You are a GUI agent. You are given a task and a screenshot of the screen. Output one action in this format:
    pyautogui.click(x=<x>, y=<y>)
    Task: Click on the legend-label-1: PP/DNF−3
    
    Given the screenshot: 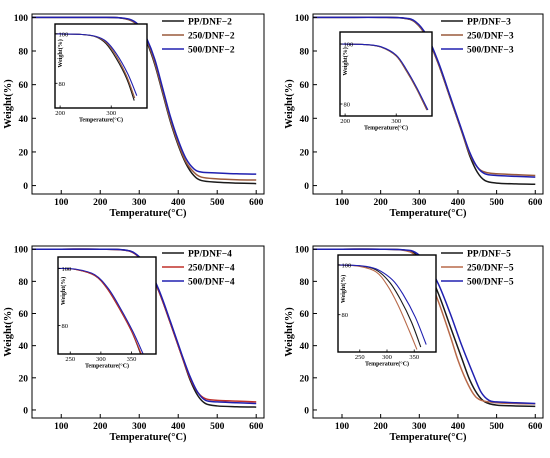 What is the action you would take?
    pyautogui.click(x=489, y=23)
    